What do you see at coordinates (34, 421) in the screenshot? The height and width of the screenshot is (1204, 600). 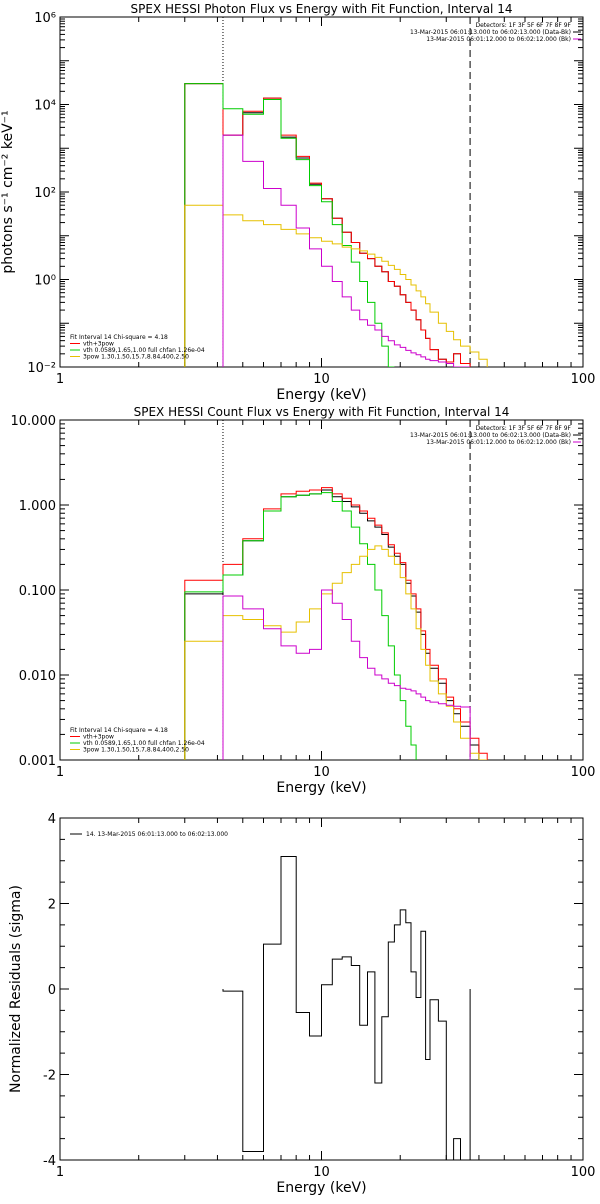 I see `y-tick-label: 10.000` at bounding box center [34, 421].